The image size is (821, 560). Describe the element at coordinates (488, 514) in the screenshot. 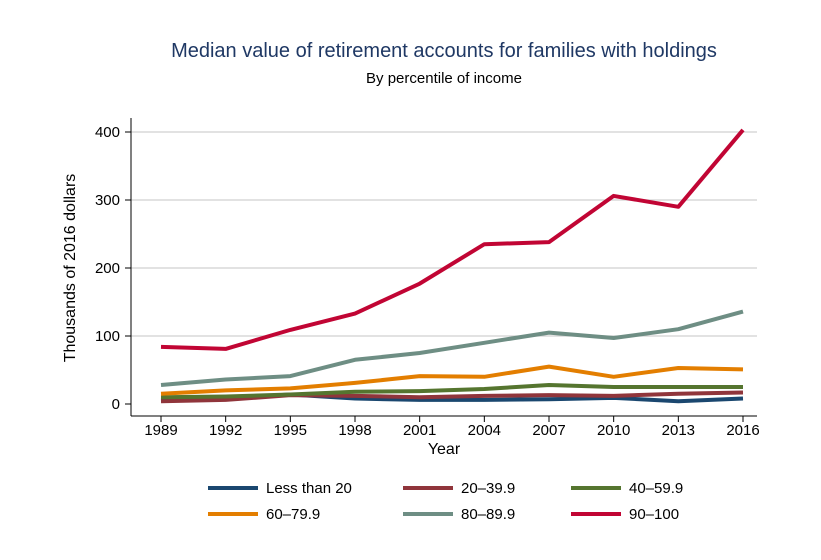

I see `legend-label: 80–89.9` at that location.